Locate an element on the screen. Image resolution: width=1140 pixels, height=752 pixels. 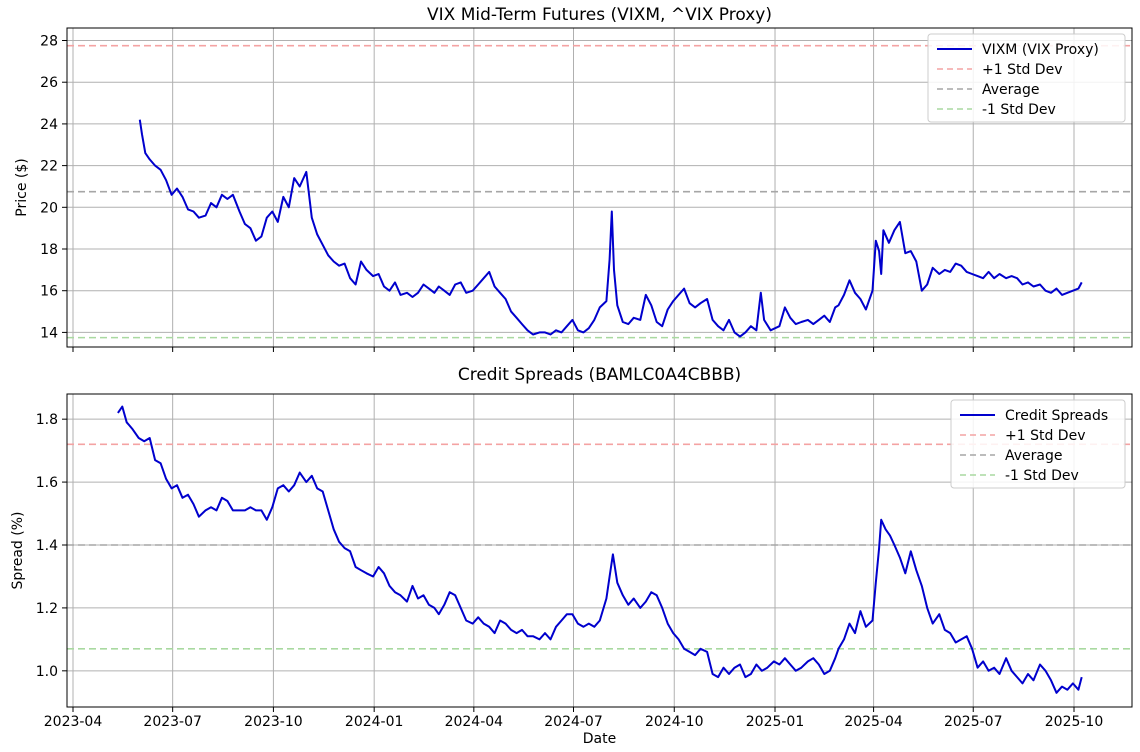
y-tick-label: 1.6 is located at coordinates (47, 483).